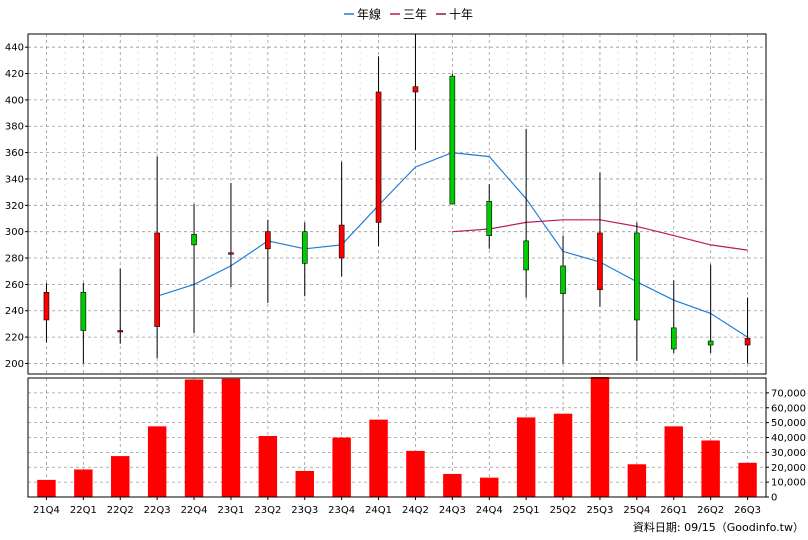 This screenshot has width=808, height=540. I want to click on category-tick-label: 26Q2, so click(710, 510).